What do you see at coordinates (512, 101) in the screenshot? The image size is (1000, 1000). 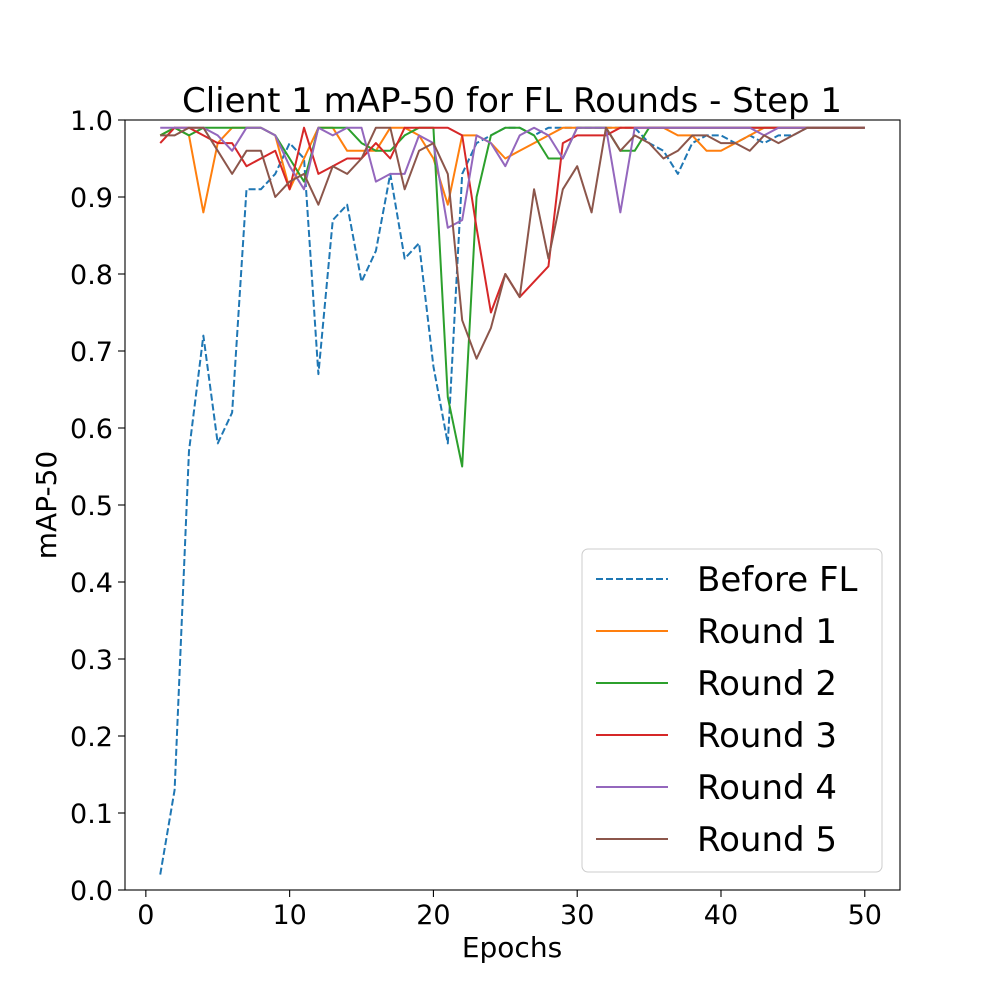 I see `chart-title: Client 1 mAP-50 for FL Rounds - Step 1` at bounding box center [512, 101].